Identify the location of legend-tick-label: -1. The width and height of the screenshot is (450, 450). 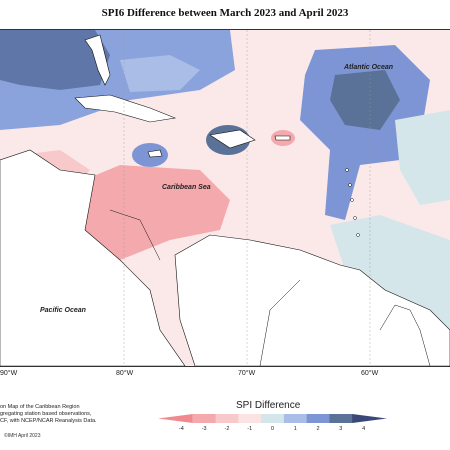
(250, 429).